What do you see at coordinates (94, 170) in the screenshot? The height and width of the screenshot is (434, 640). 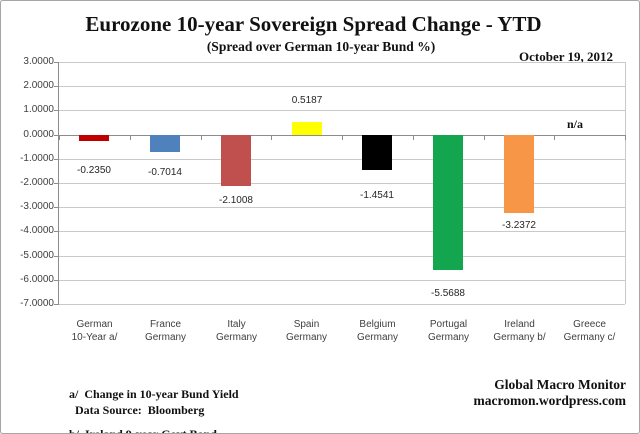 I see `value-label-german: -0.2350` at bounding box center [94, 170].